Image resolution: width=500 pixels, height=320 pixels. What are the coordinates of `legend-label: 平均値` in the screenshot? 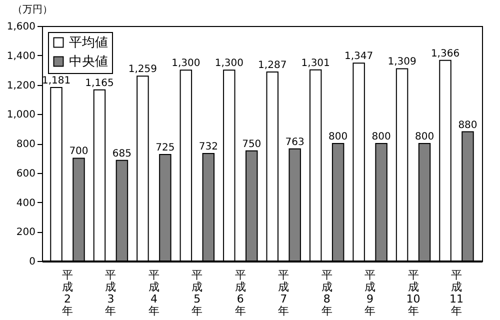 It's located at (88, 43).